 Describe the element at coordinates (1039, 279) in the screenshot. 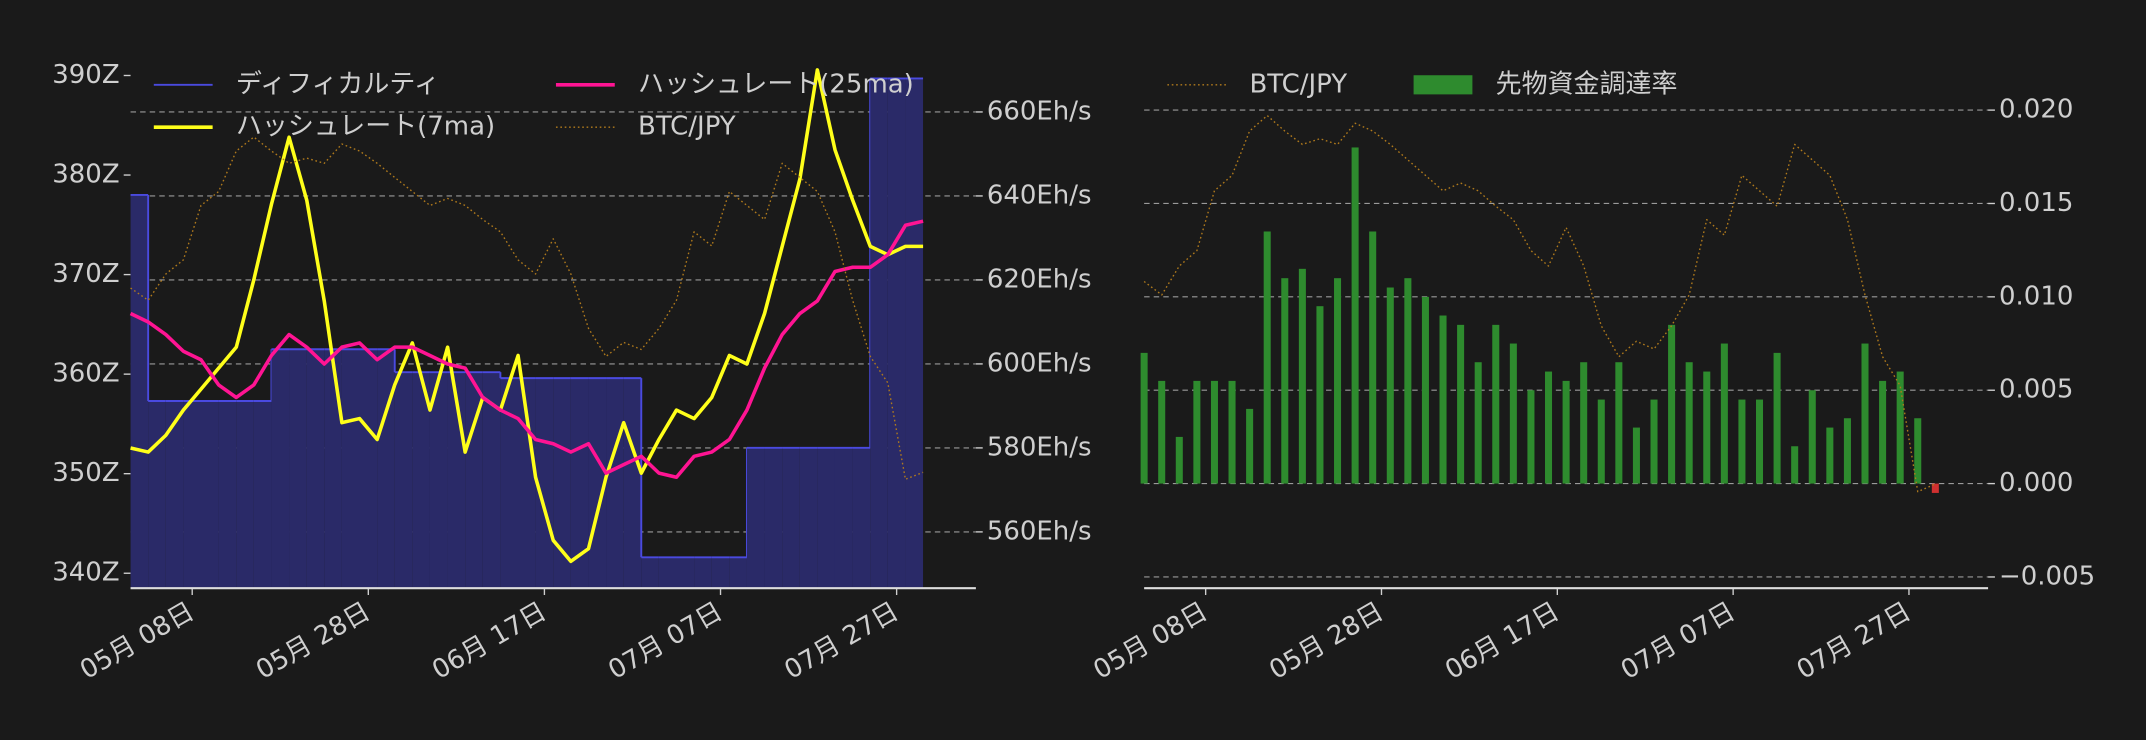

I see `y2-tick-label: 620Eh/s` at that location.